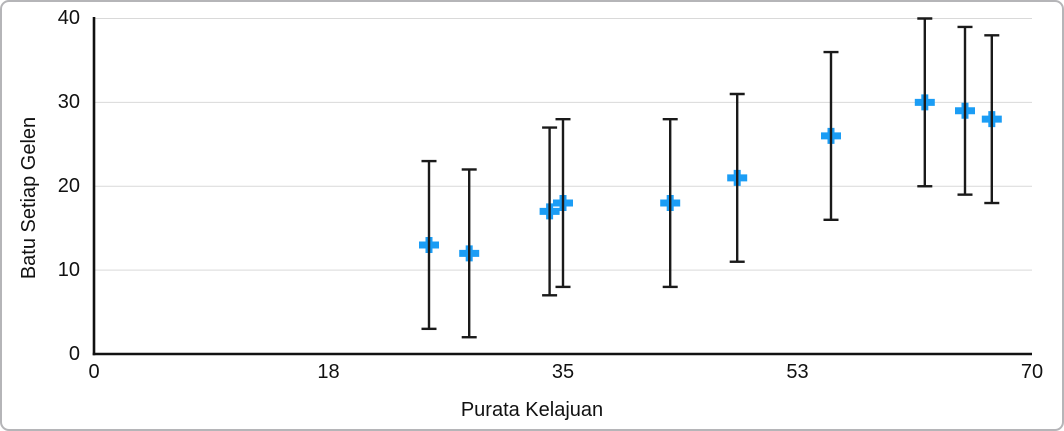  I want to click on x-tick-label: 0, so click(94, 372).